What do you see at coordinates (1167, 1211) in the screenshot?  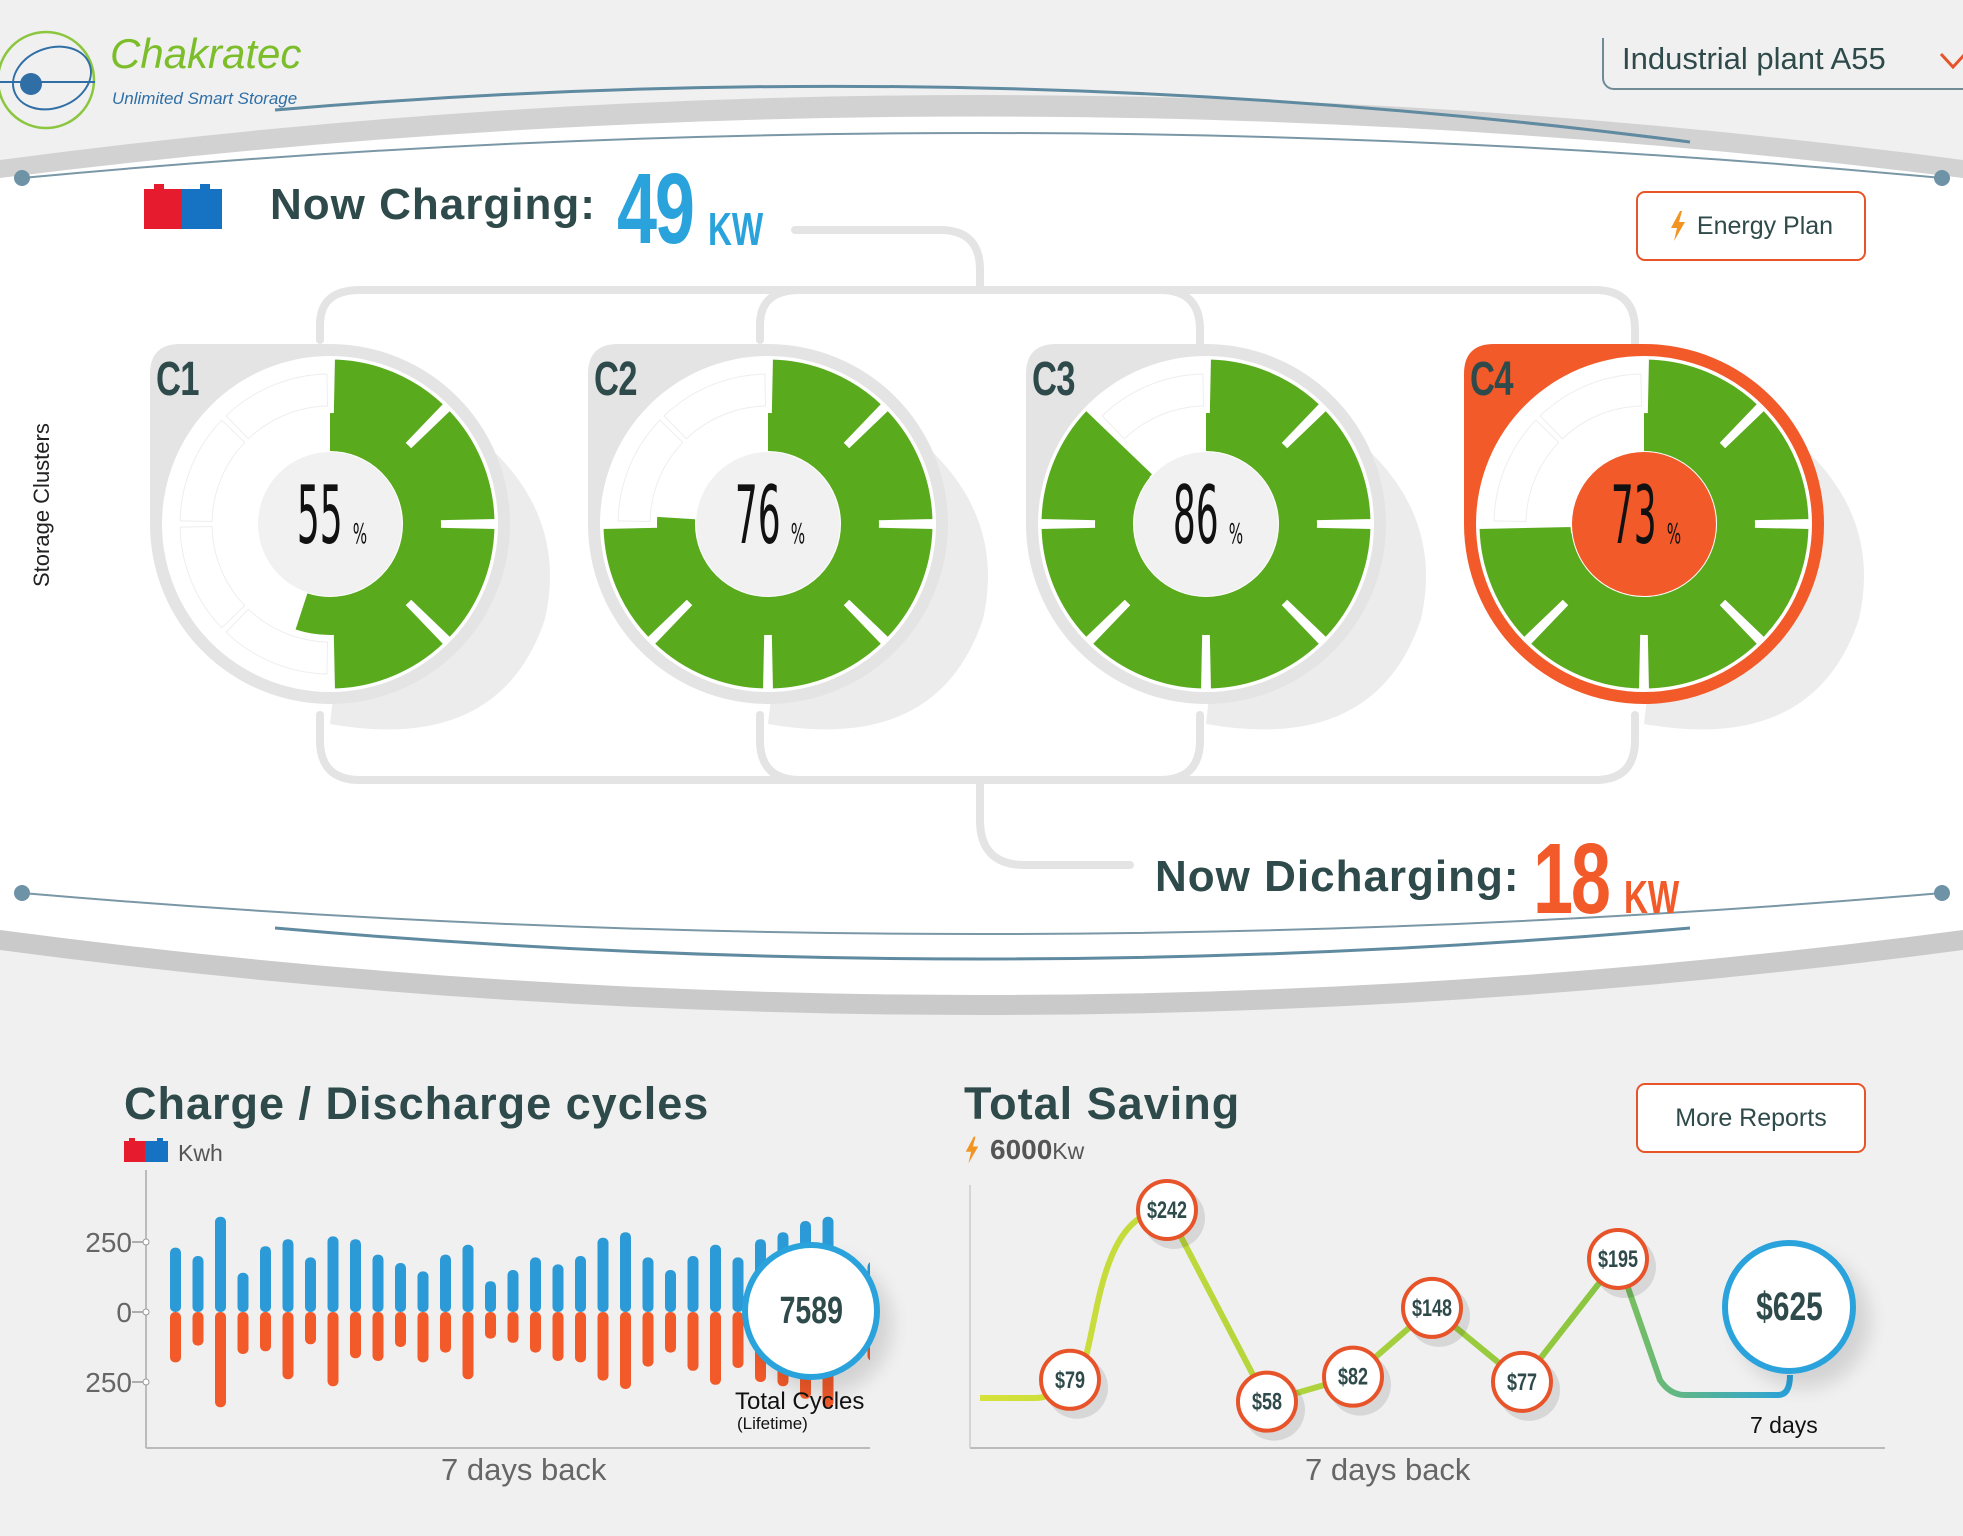 I see `saving-point-label: $242` at bounding box center [1167, 1211].